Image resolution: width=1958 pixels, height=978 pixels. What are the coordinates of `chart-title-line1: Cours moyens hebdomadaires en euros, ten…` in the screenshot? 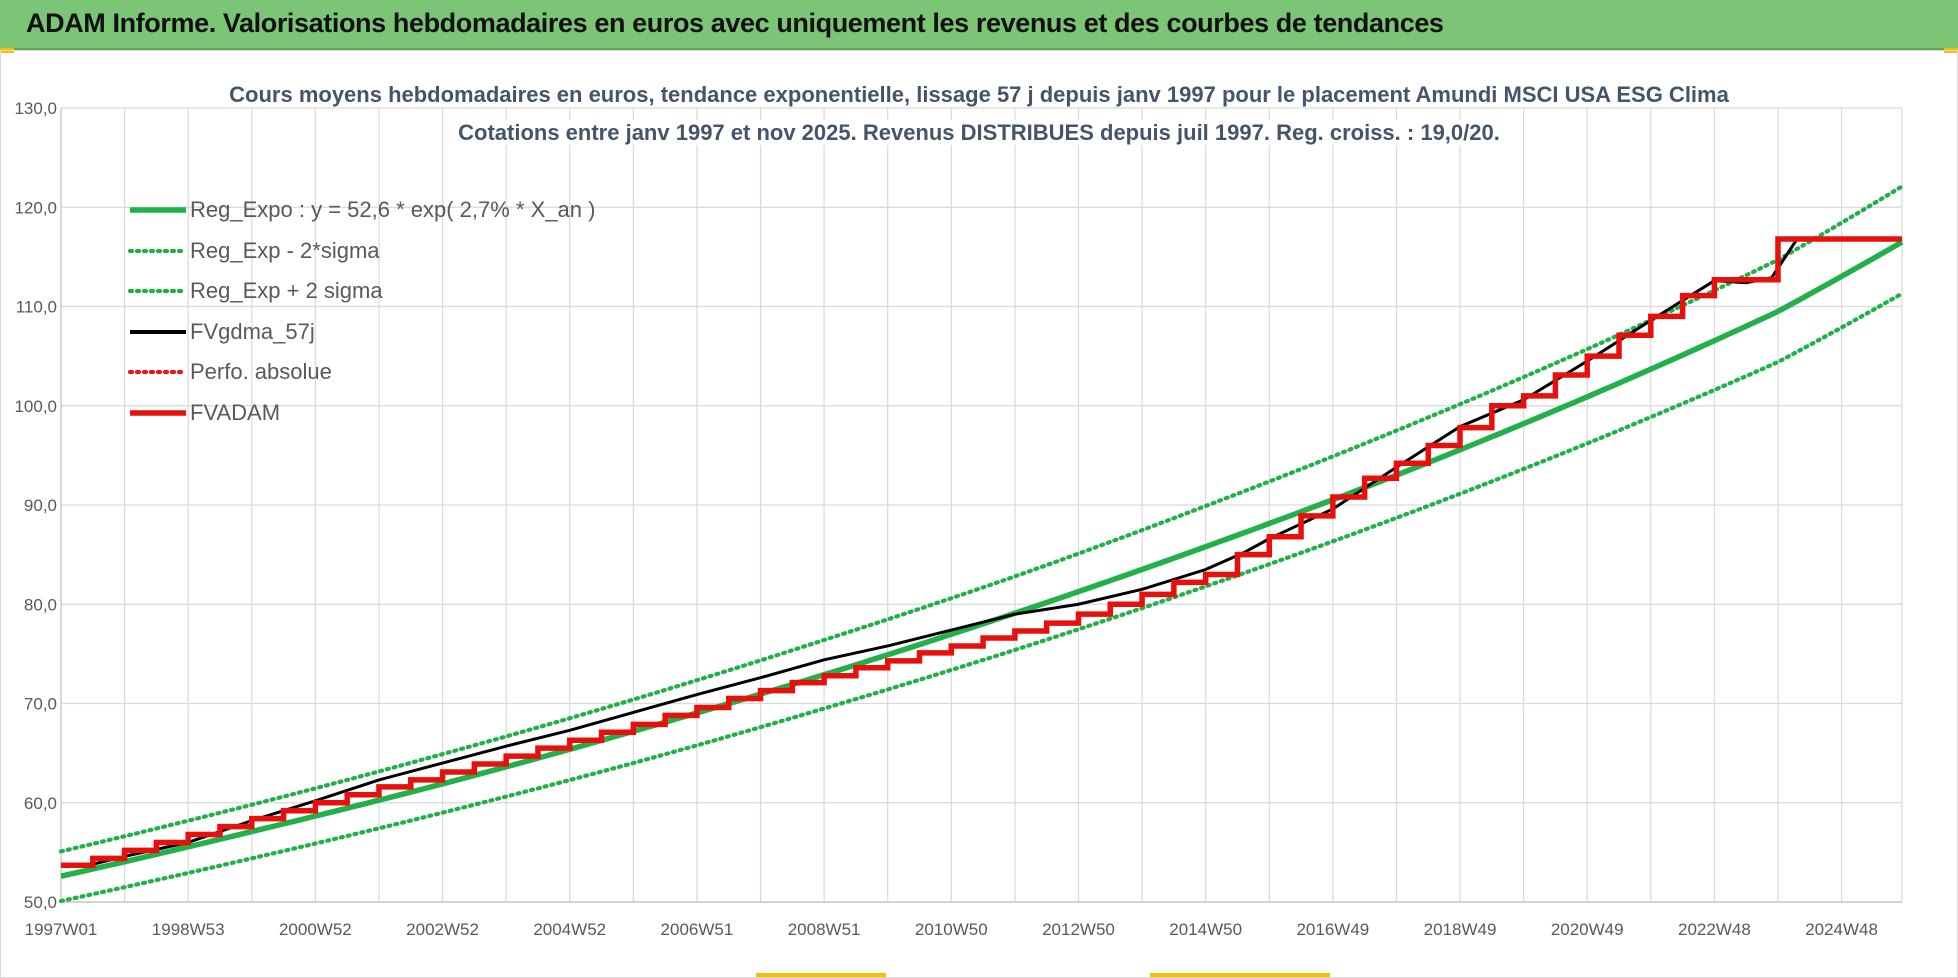 It's located at (979, 95).